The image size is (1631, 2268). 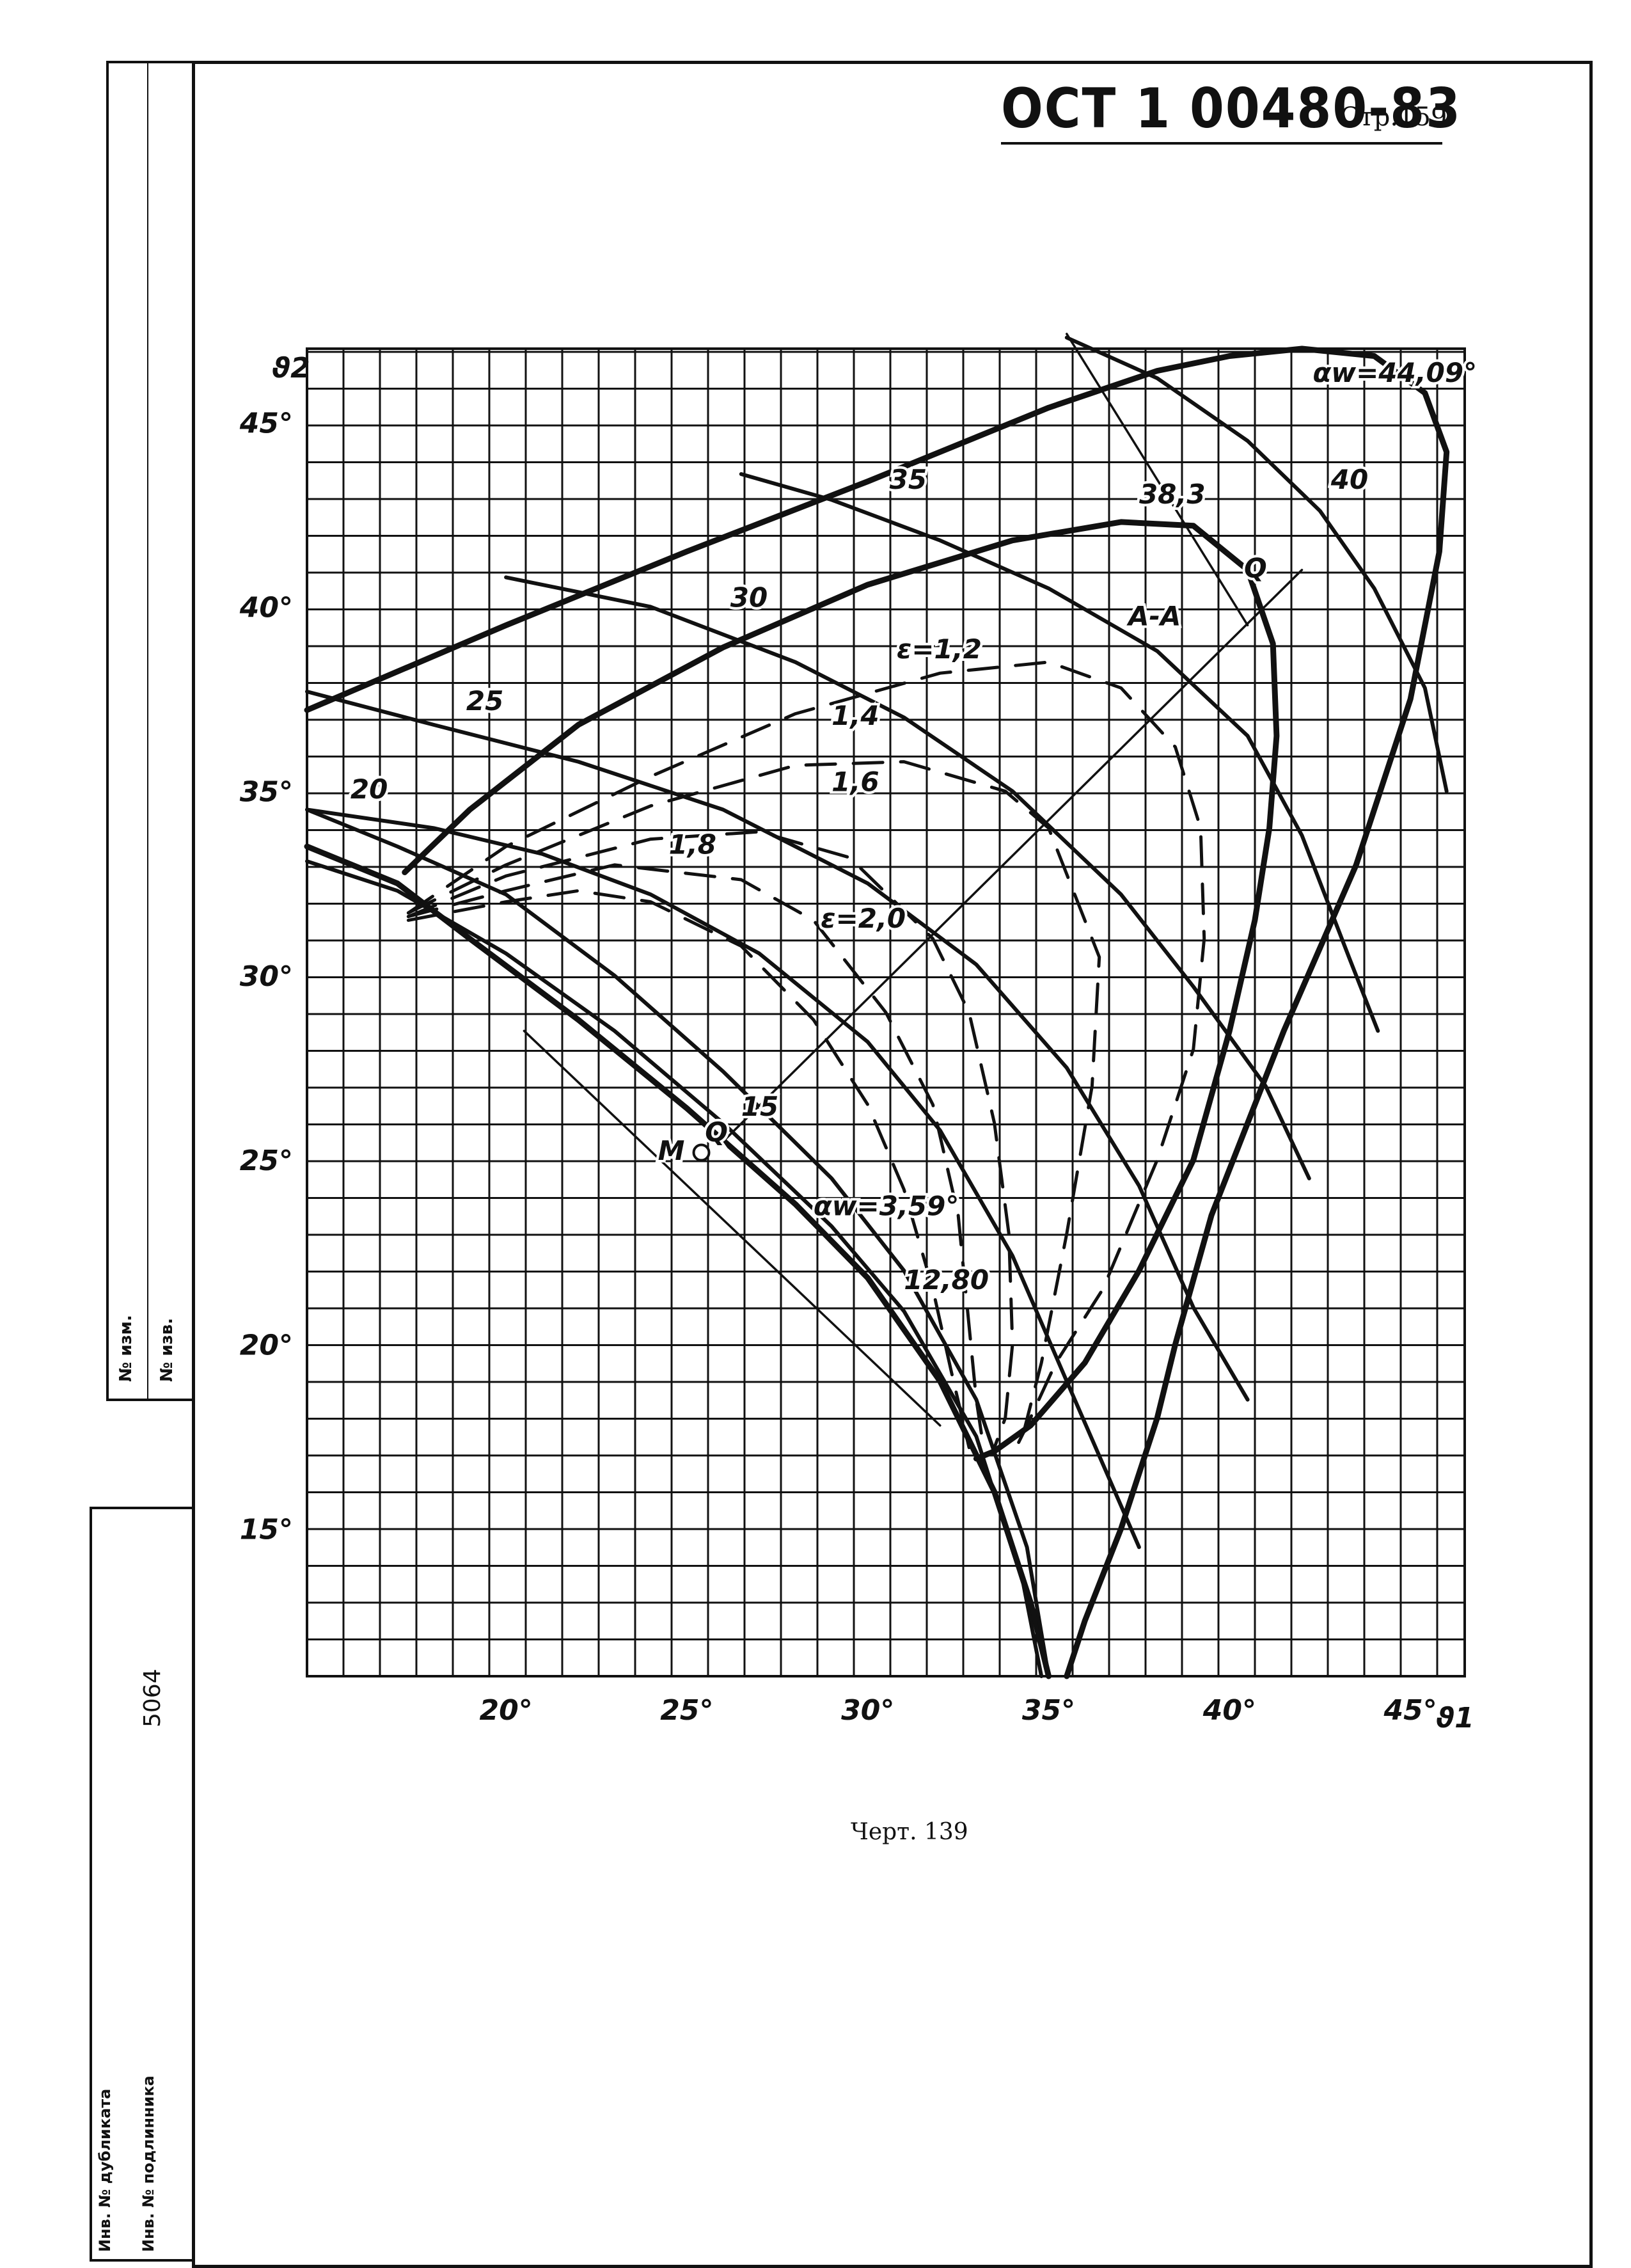 What do you see at coordinates (864, 918) in the screenshot?
I see `annotation-label: ε=2,0` at bounding box center [864, 918].